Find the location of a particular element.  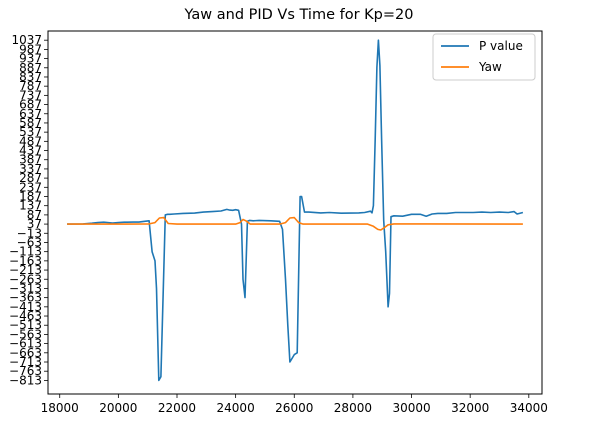

y-tick-label: 337 is located at coordinates (30, 169).